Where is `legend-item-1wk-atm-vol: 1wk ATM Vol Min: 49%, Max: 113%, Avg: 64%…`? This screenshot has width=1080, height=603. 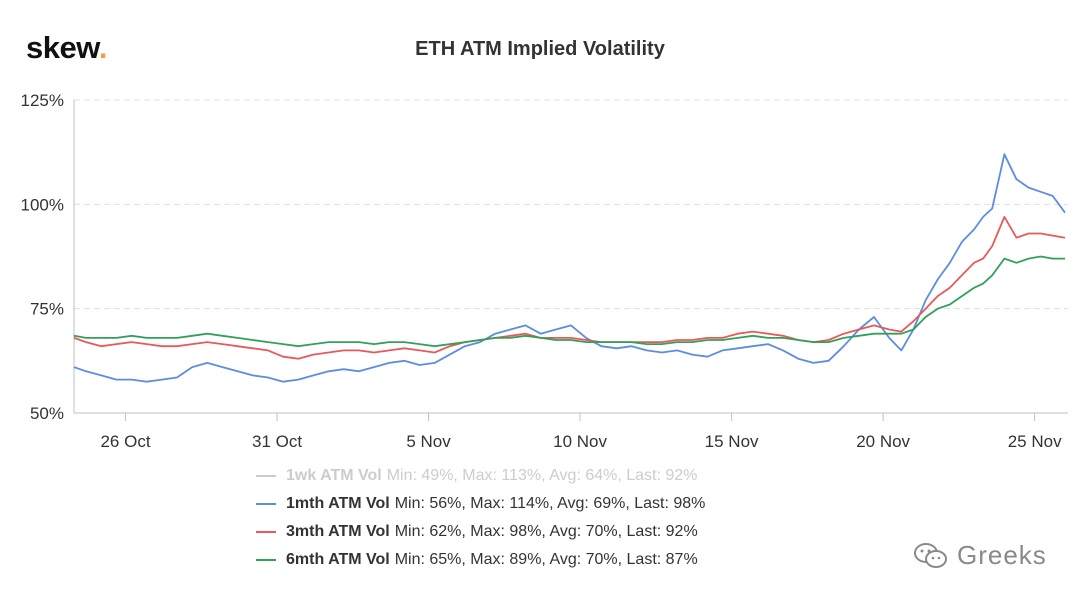 legend-item-1wk-atm-vol: 1wk ATM Vol Min: 49%, Max: 113%, Avg: 64%… is located at coordinates (480, 476).